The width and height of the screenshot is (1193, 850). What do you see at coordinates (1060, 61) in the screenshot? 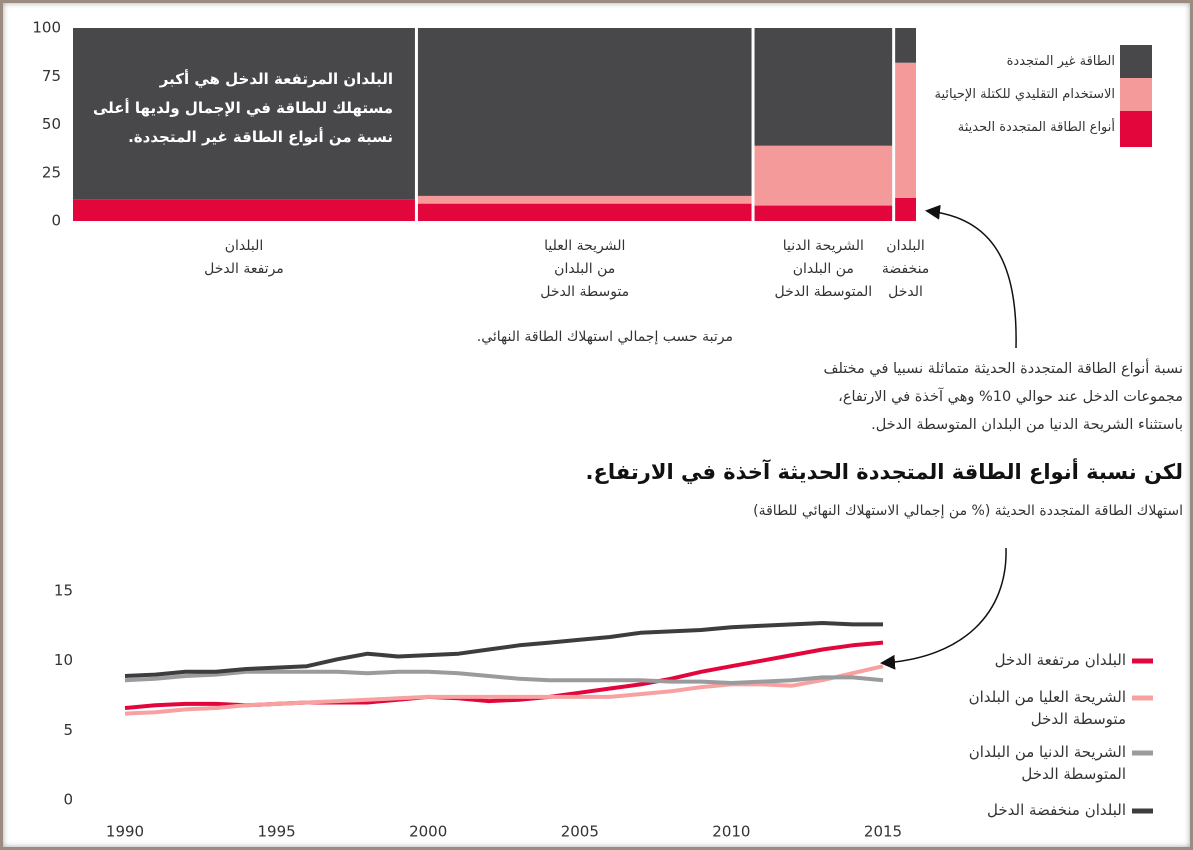
I see `legend-label: الطاقة غير المتجددة` at bounding box center [1060, 61].